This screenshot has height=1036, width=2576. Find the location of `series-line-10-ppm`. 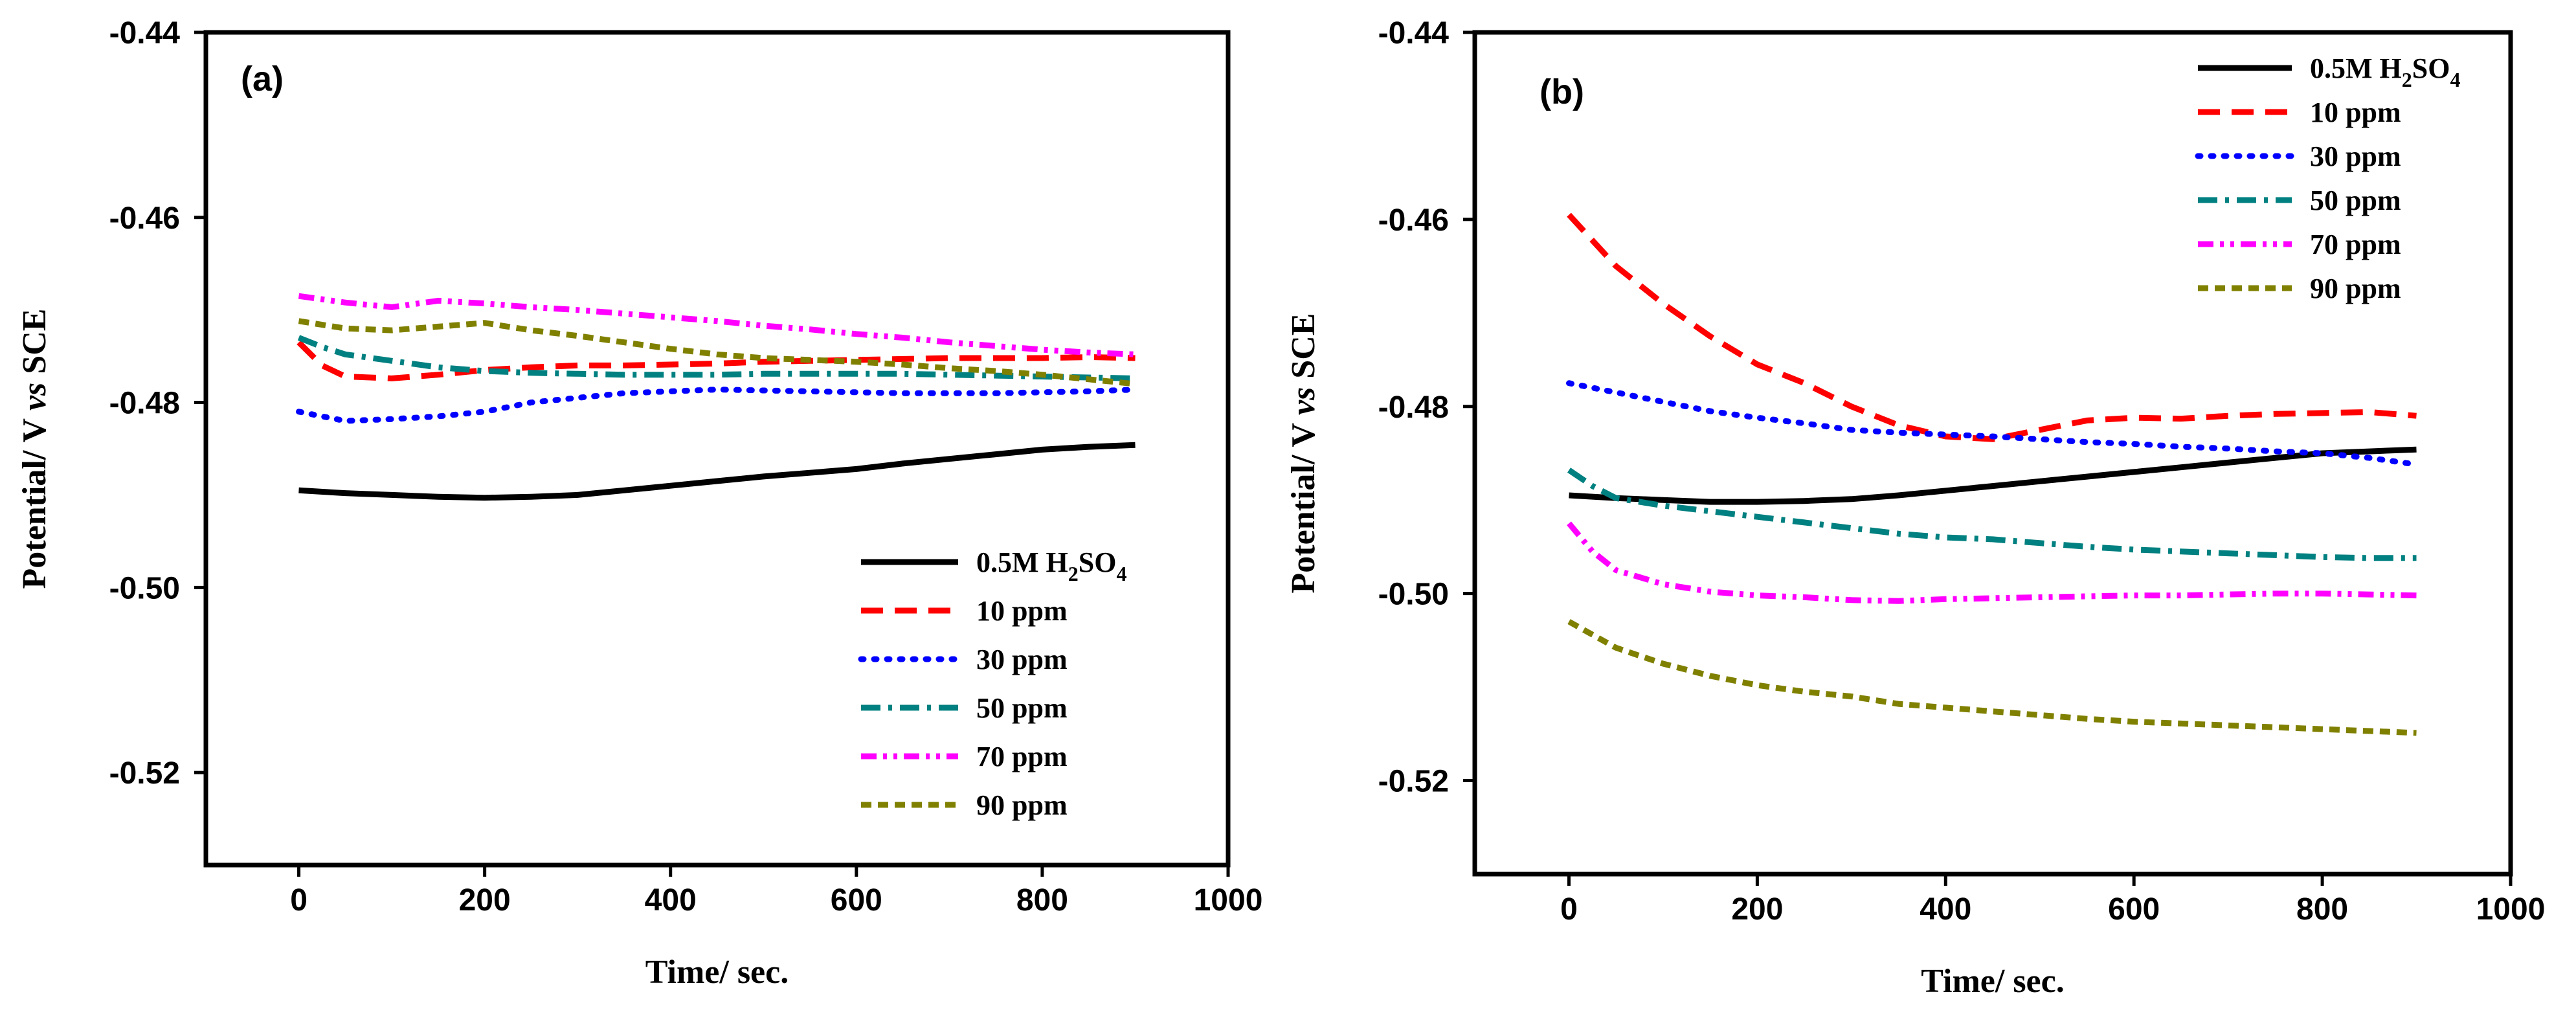

series-line-10-ppm is located at coordinates (716, 360).